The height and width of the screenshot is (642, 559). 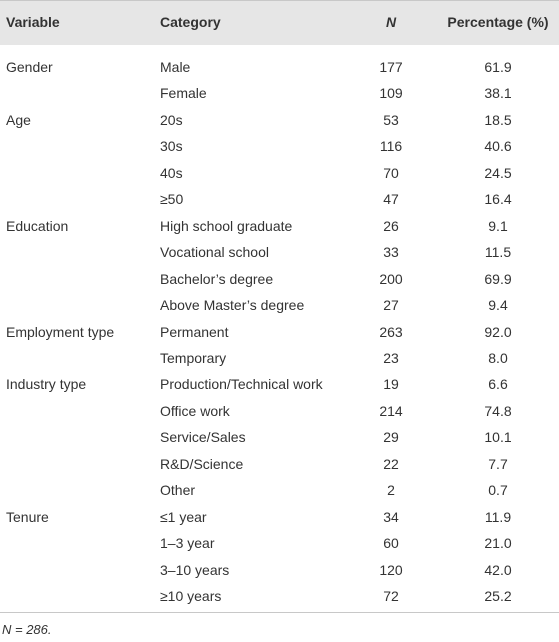 I want to click on n-cell: 120, so click(x=391, y=569).